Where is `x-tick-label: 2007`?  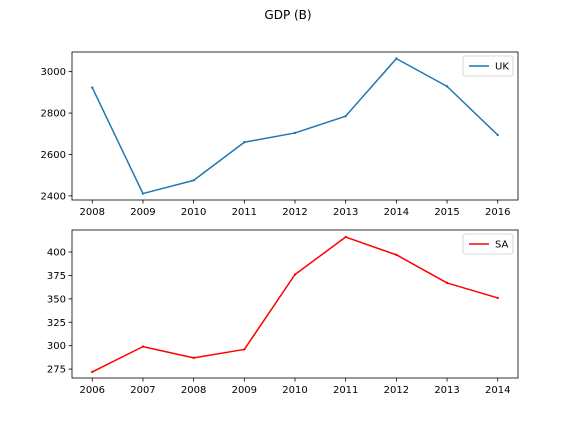
x-tick-label: 2007 is located at coordinates (142, 390).